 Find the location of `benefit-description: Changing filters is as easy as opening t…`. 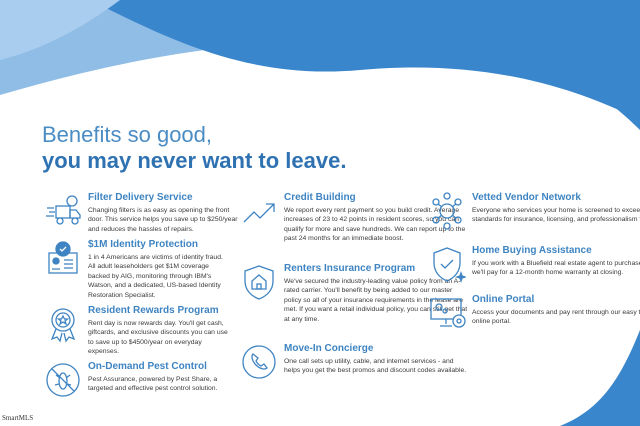

benefit-description: Changing filters is as easy as opening t… is located at coordinates (163, 220).